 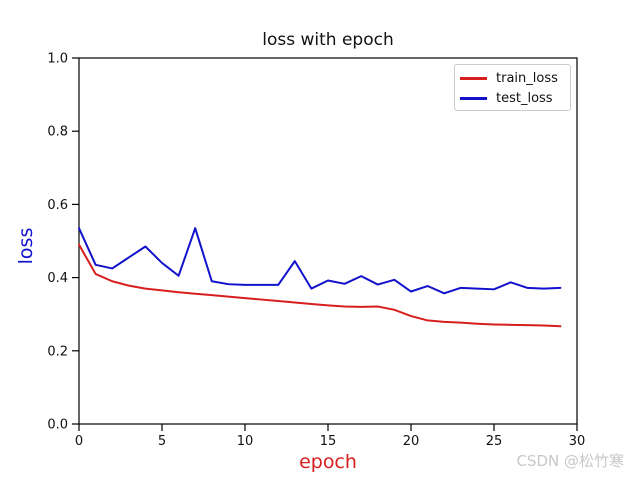 I want to click on y-tick-label: 0.2, so click(x=57, y=351).